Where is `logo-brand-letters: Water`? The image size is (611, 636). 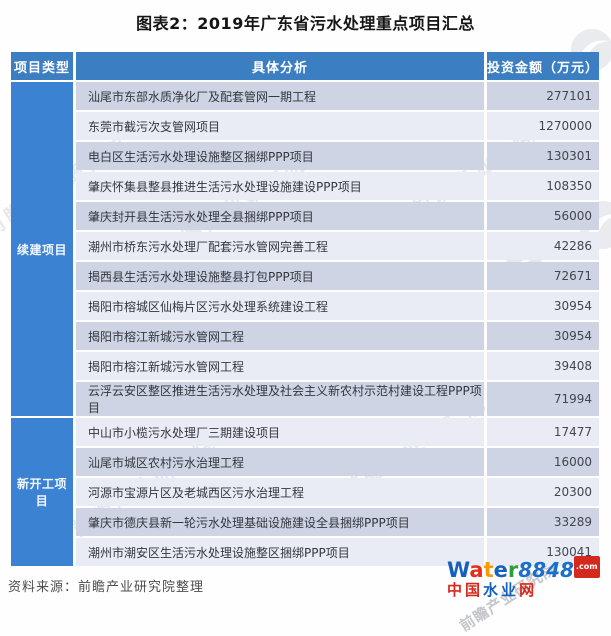
logo-brand-letters: Water is located at coordinates (482, 570).